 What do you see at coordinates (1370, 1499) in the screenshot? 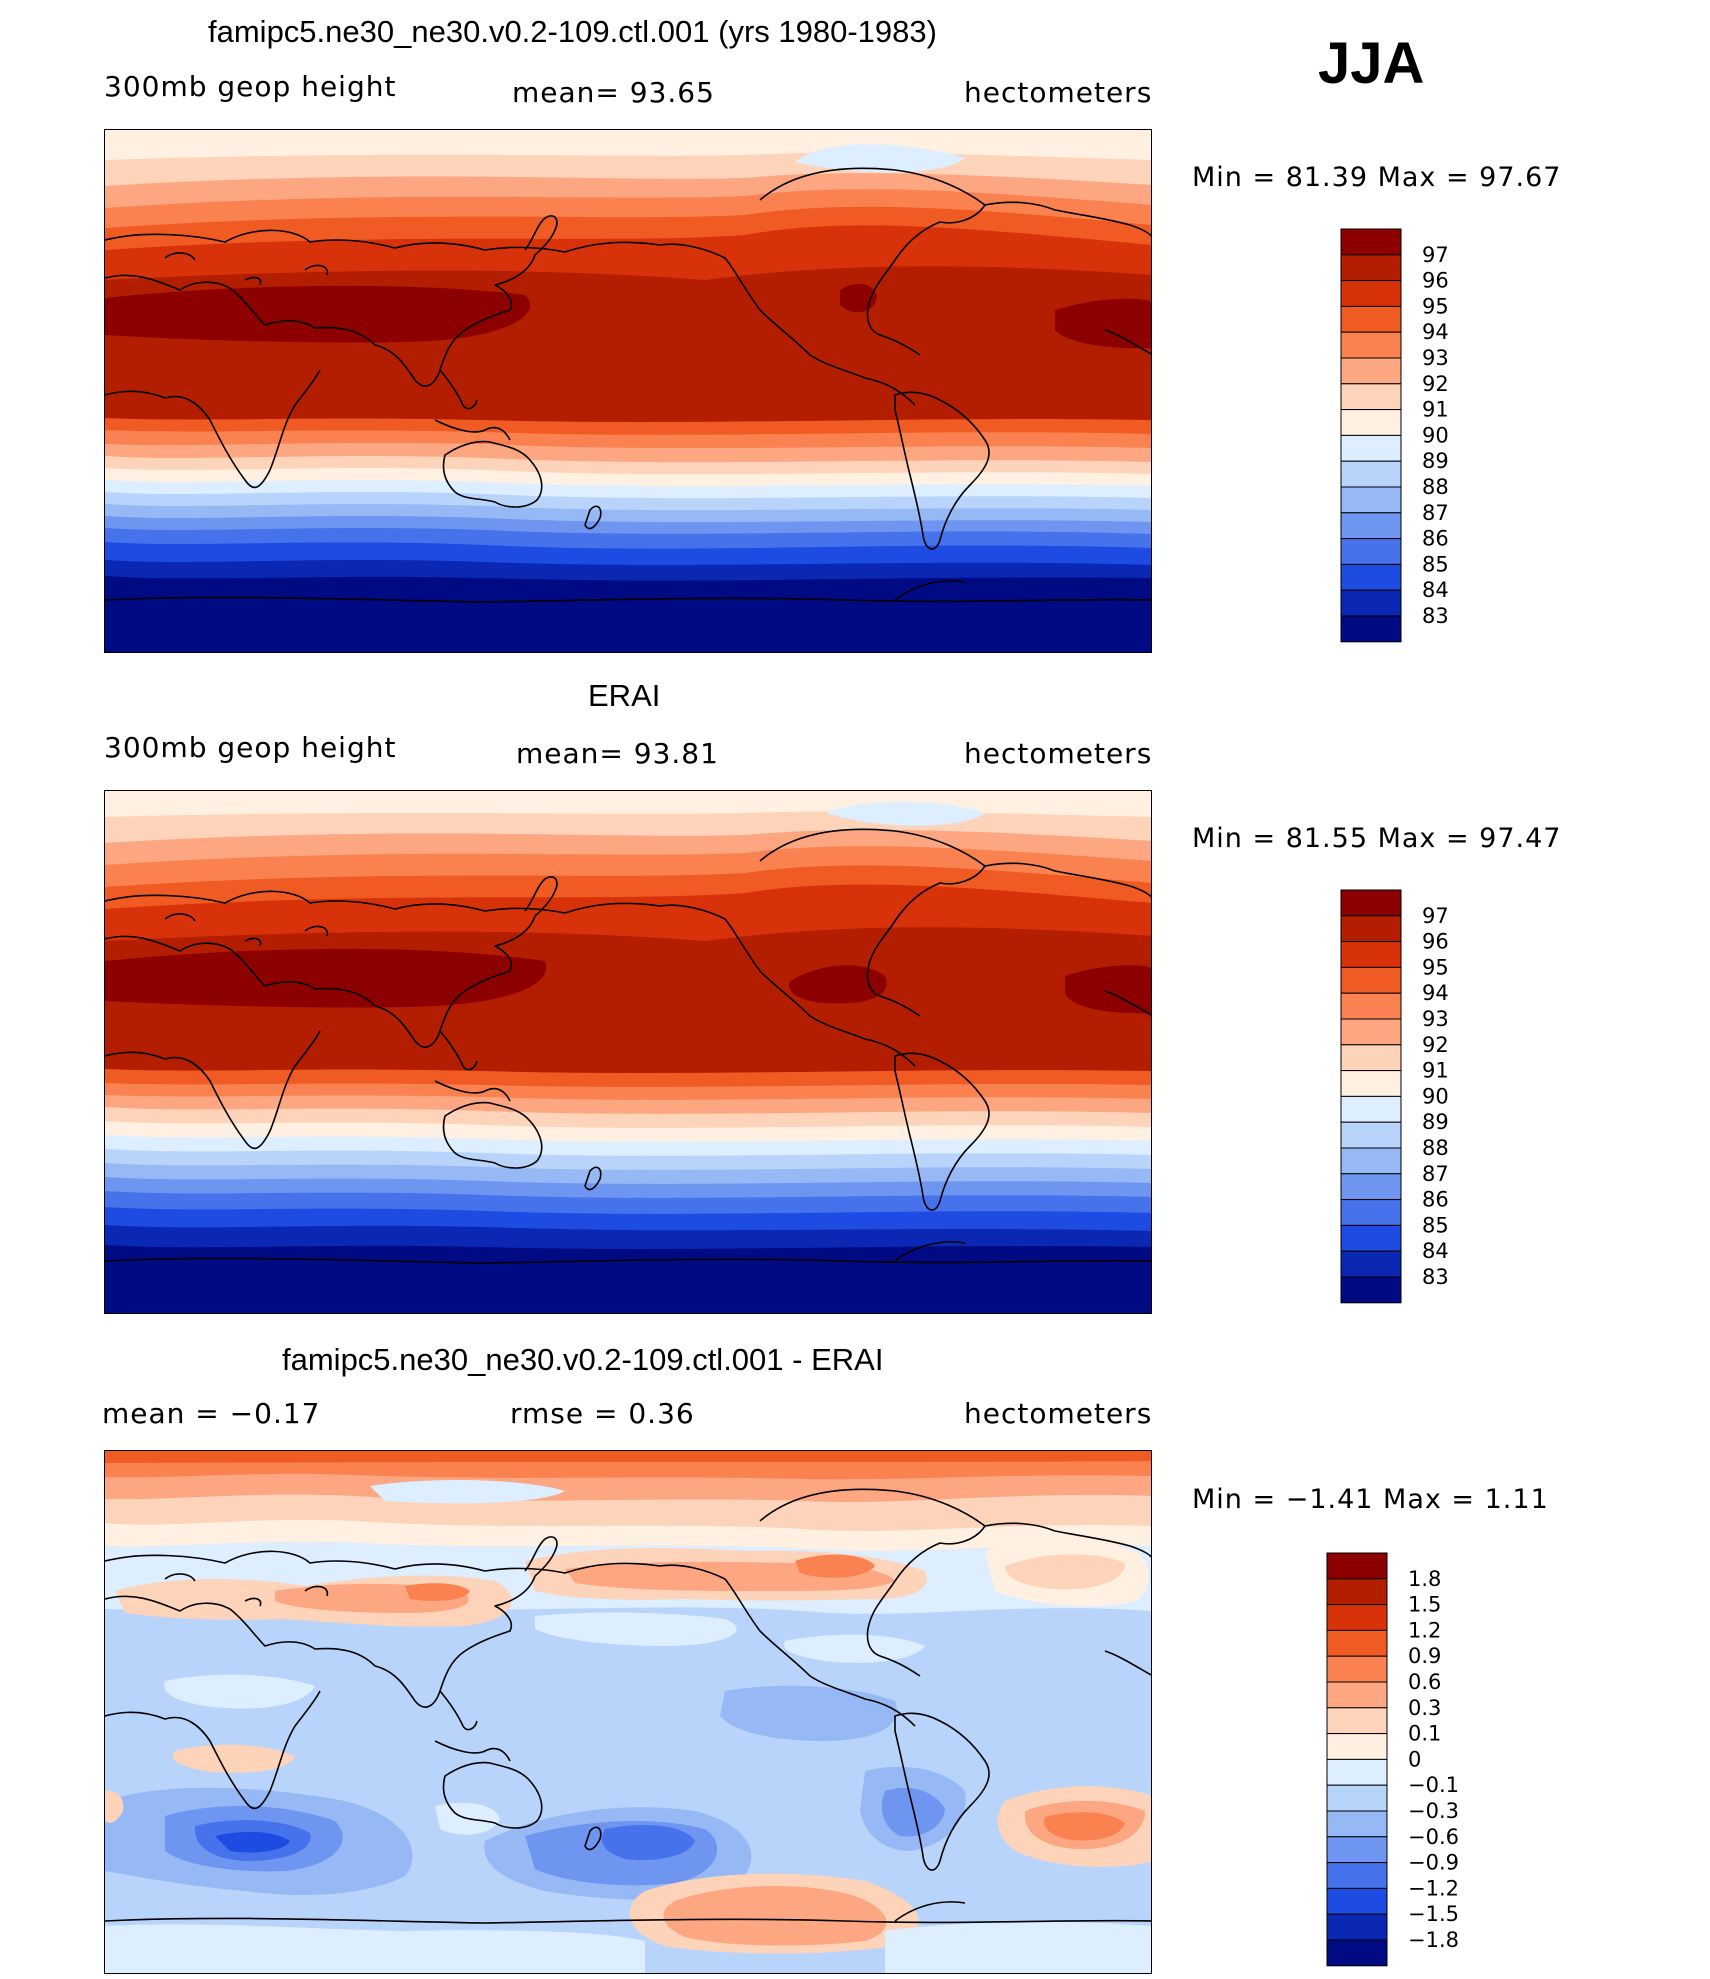
I see `panel-diff-minmax: Min = −1.41 Max = 1.11` at bounding box center [1370, 1499].